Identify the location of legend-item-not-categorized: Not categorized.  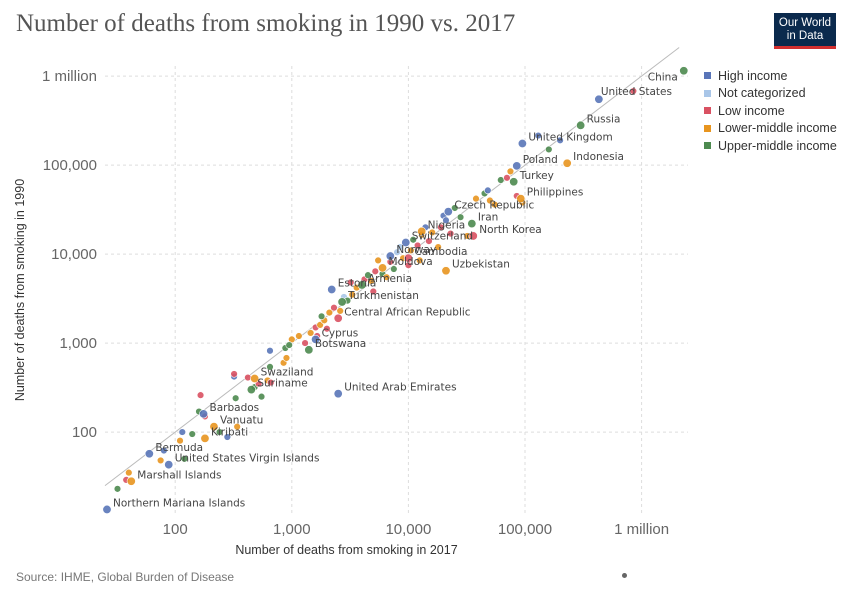
(770, 94).